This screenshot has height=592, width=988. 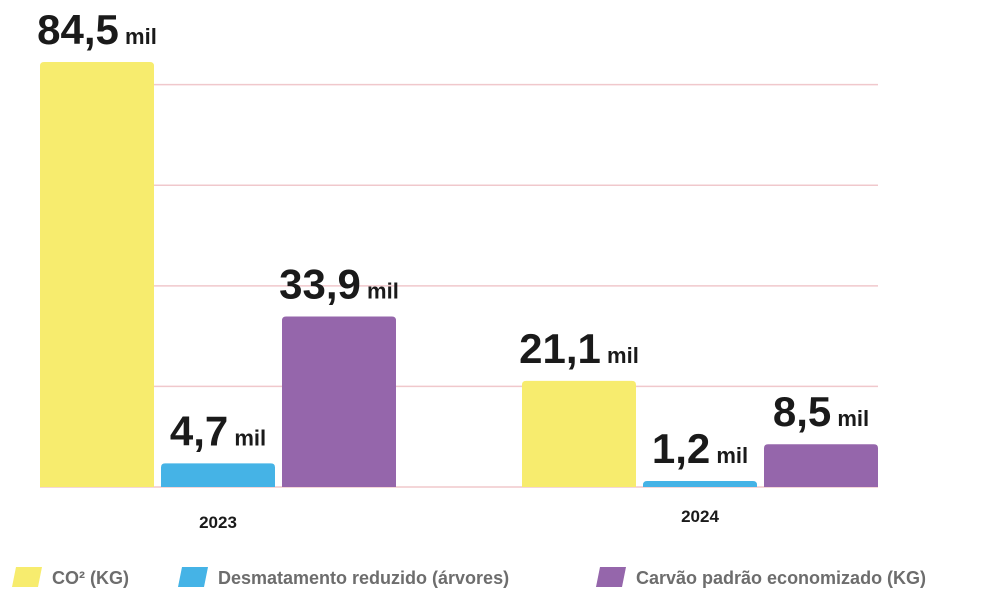 What do you see at coordinates (363, 578) in the screenshot?
I see `legend-label: Desmatamento reduzido (árvores)` at bounding box center [363, 578].